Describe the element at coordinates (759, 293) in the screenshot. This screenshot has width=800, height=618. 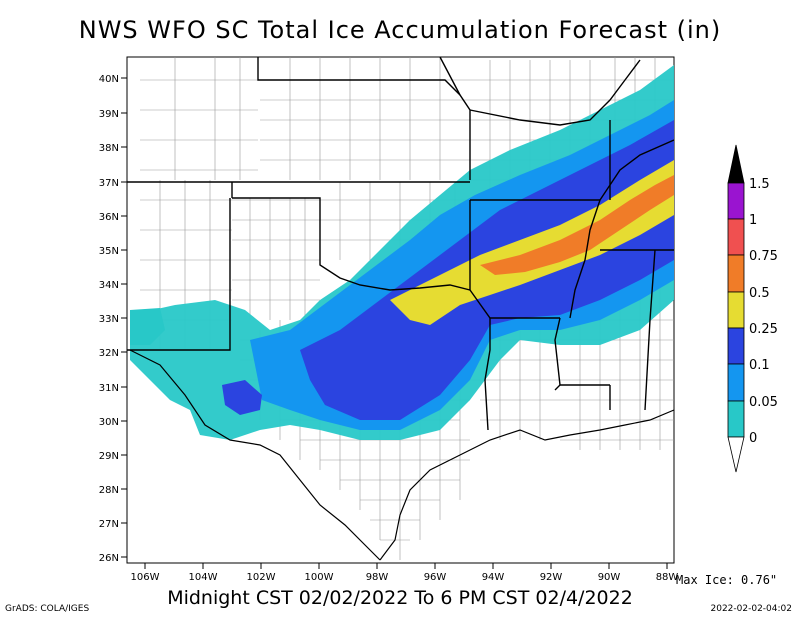
I see `legend-label: 0.5` at that location.